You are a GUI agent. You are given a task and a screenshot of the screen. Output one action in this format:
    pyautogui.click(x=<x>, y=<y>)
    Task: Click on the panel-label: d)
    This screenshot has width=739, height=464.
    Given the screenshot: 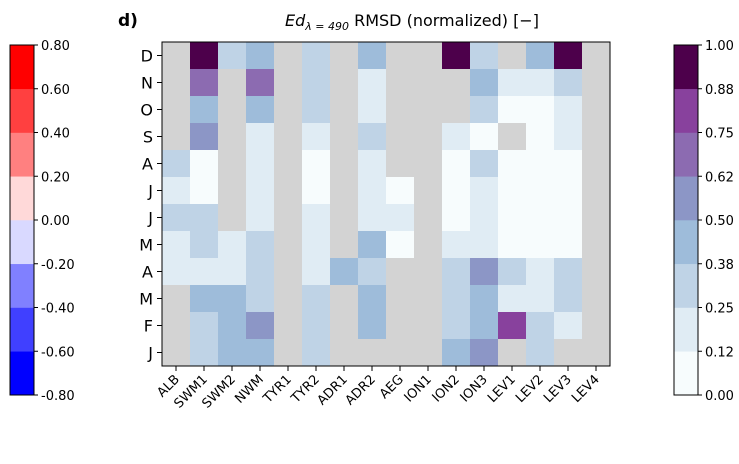 What is the action you would take?
    pyautogui.click(x=128, y=21)
    